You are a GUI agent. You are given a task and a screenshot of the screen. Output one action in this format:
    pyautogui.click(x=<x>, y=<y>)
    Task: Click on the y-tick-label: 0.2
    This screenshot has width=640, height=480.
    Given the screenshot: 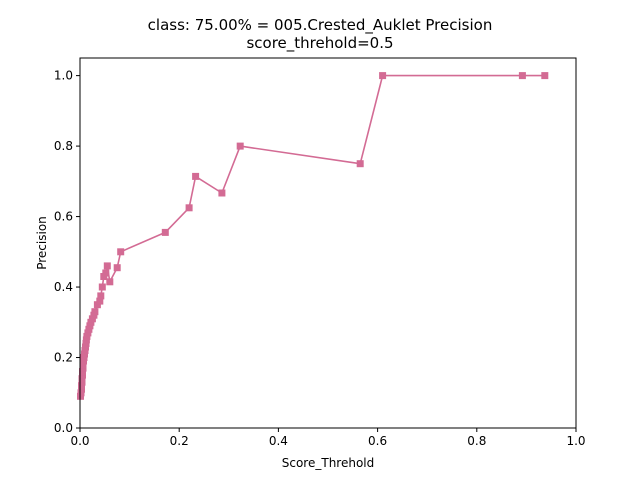 What is the action you would take?
    pyautogui.click(x=63, y=358)
    